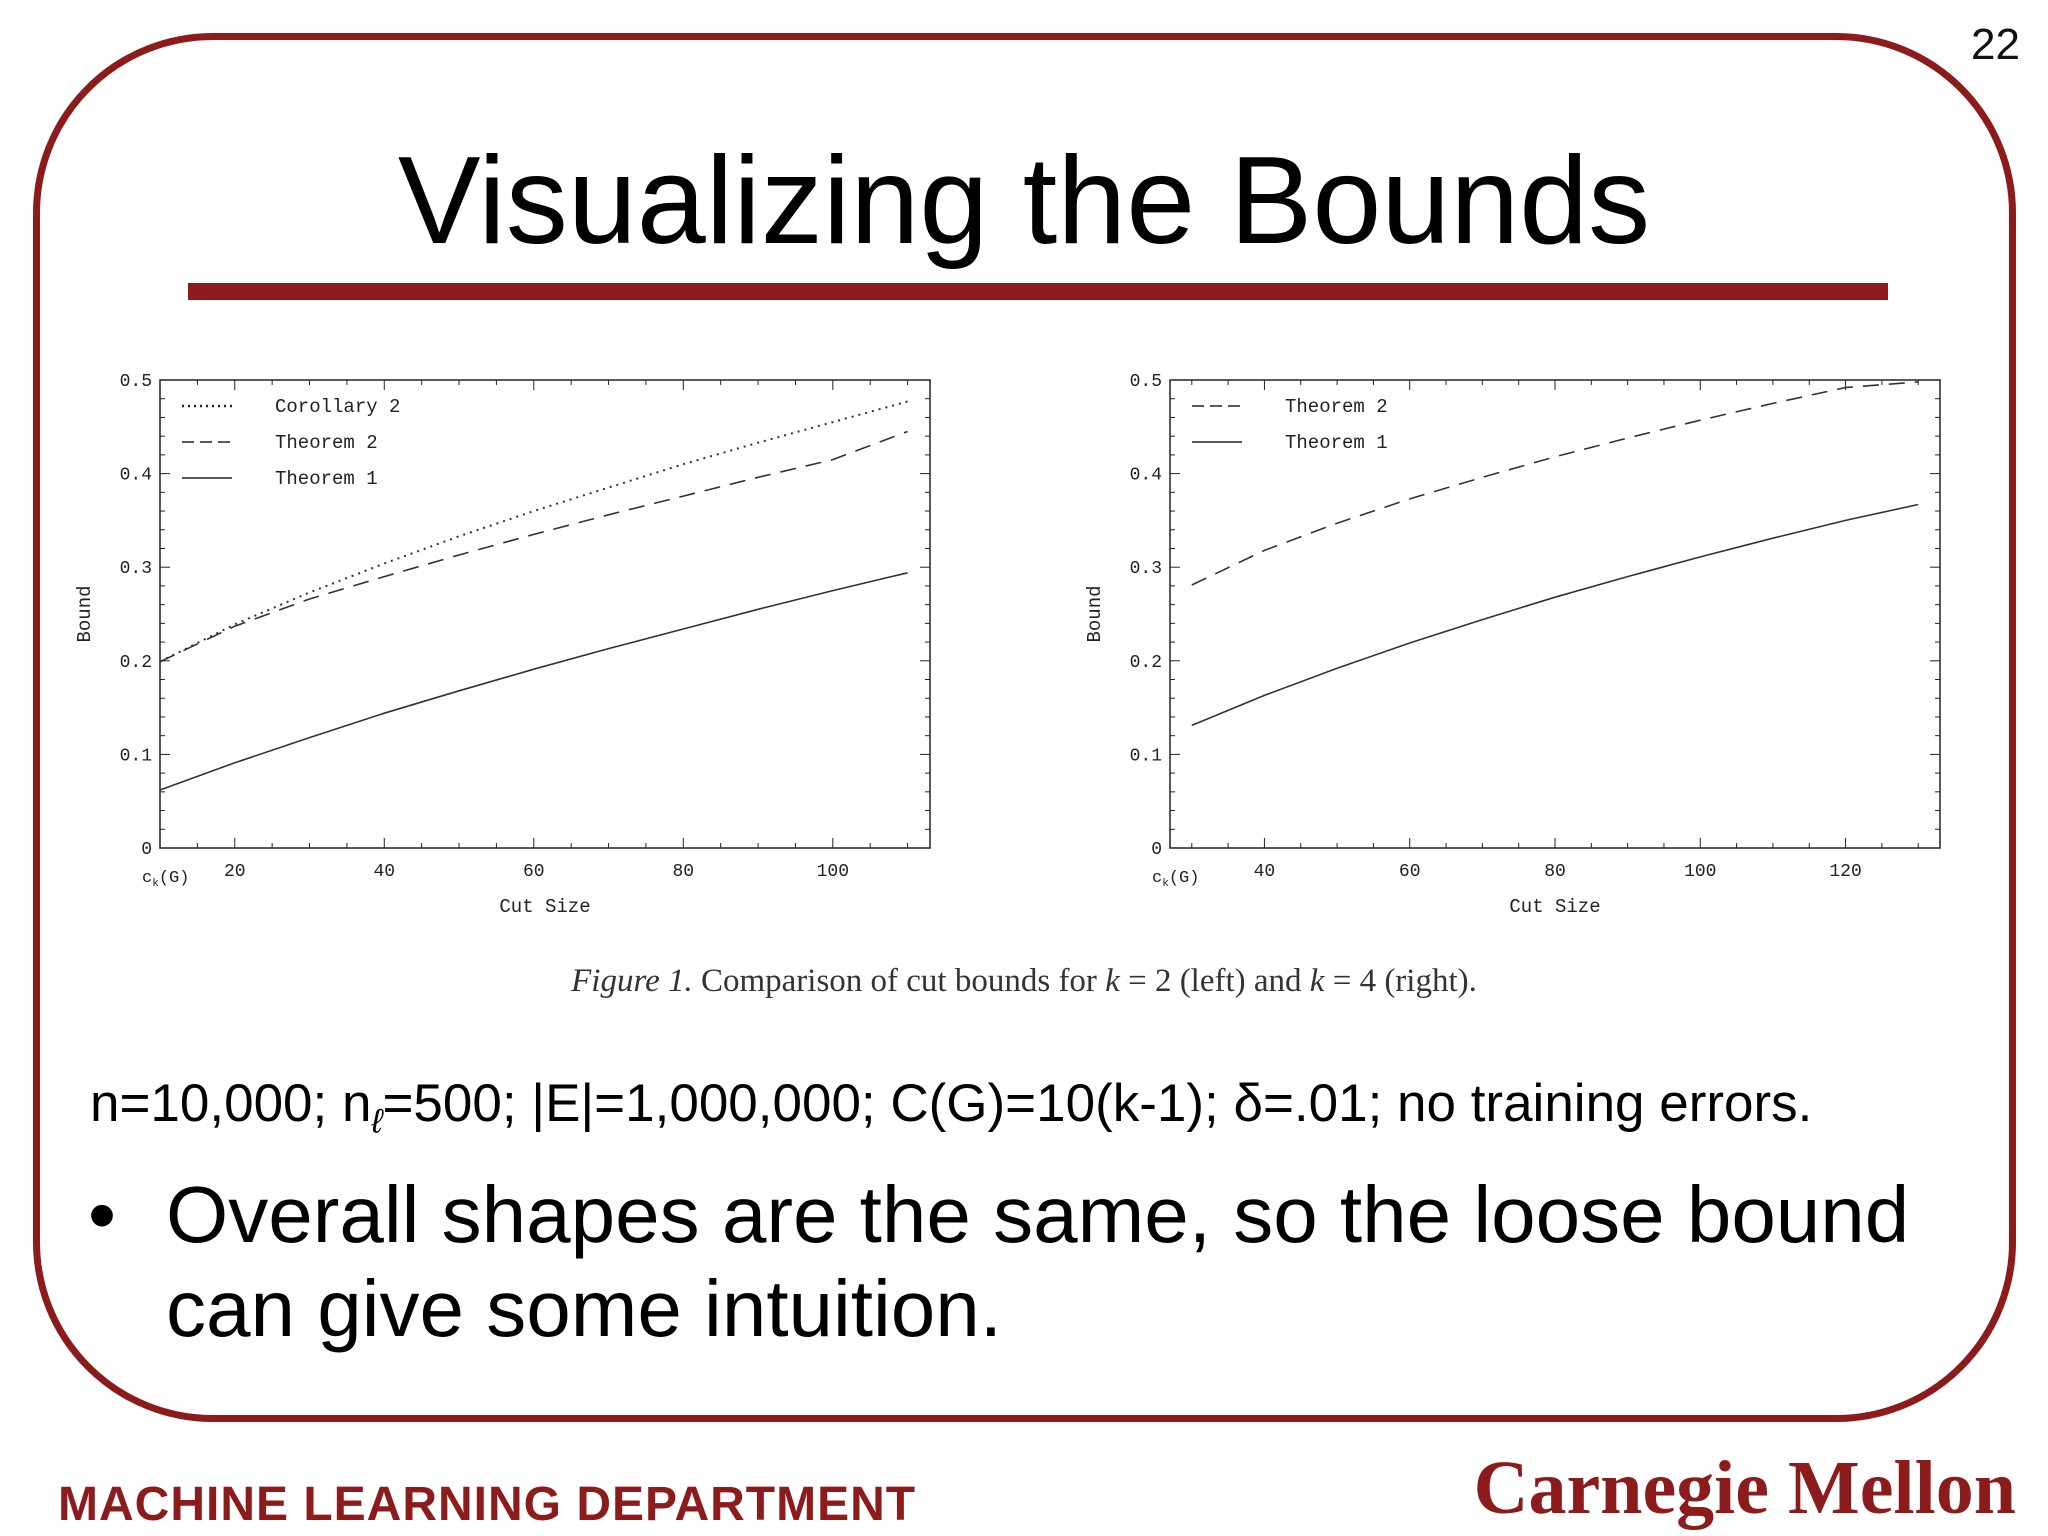 The height and width of the screenshot is (1536, 2048). What do you see at coordinates (1995, 44) in the screenshot?
I see `slide-number: 22` at bounding box center [1995, 44].